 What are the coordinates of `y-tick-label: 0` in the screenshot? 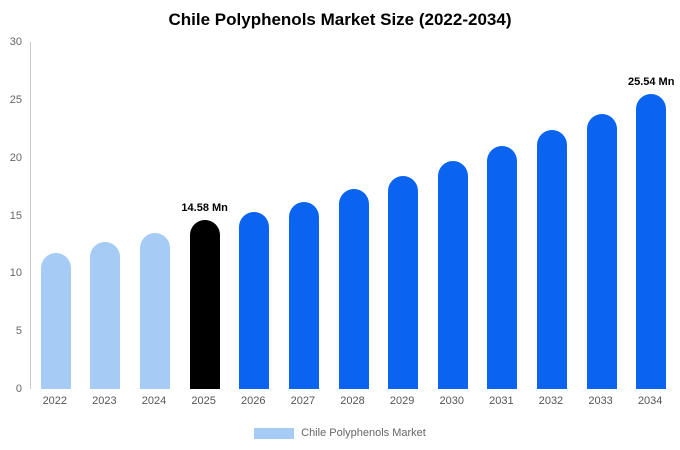 It's located at (18, 389).